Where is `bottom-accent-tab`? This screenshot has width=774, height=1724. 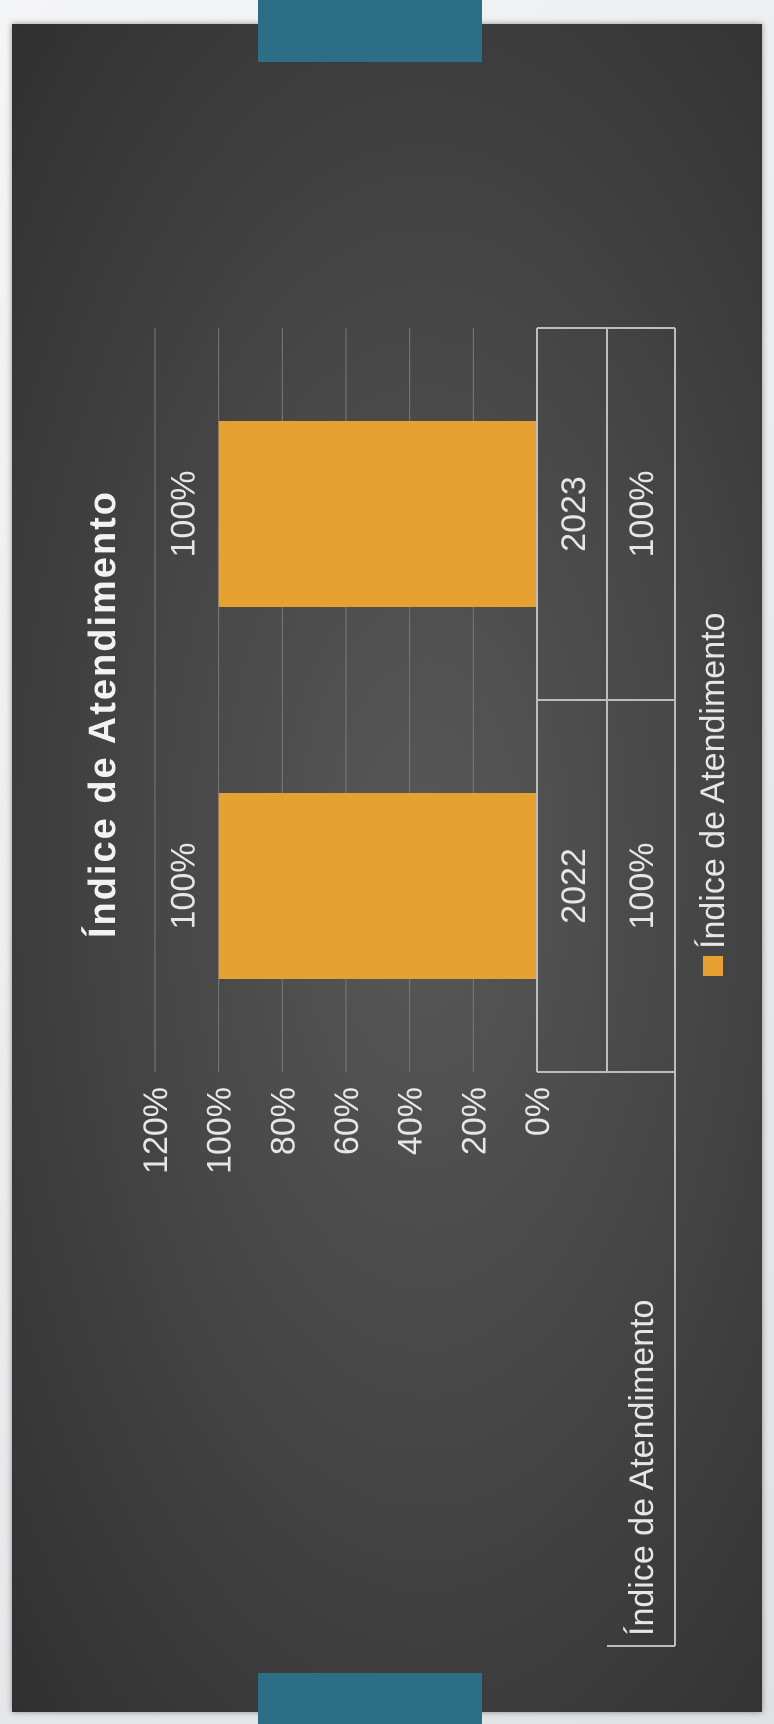
bottom-accent-tab is located at coordinates (370, 1698).